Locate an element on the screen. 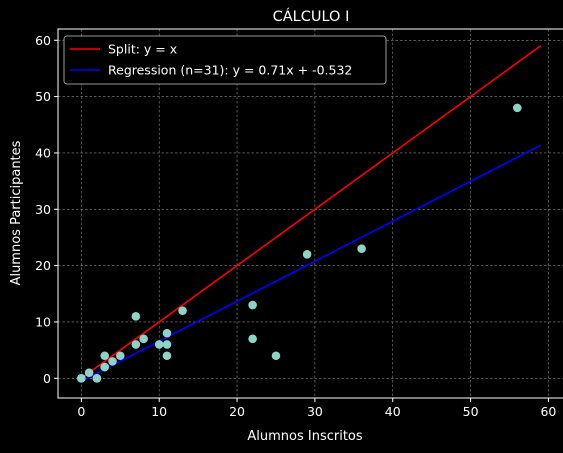  x-tick-label: 20 is located at coordinates (237, 411).